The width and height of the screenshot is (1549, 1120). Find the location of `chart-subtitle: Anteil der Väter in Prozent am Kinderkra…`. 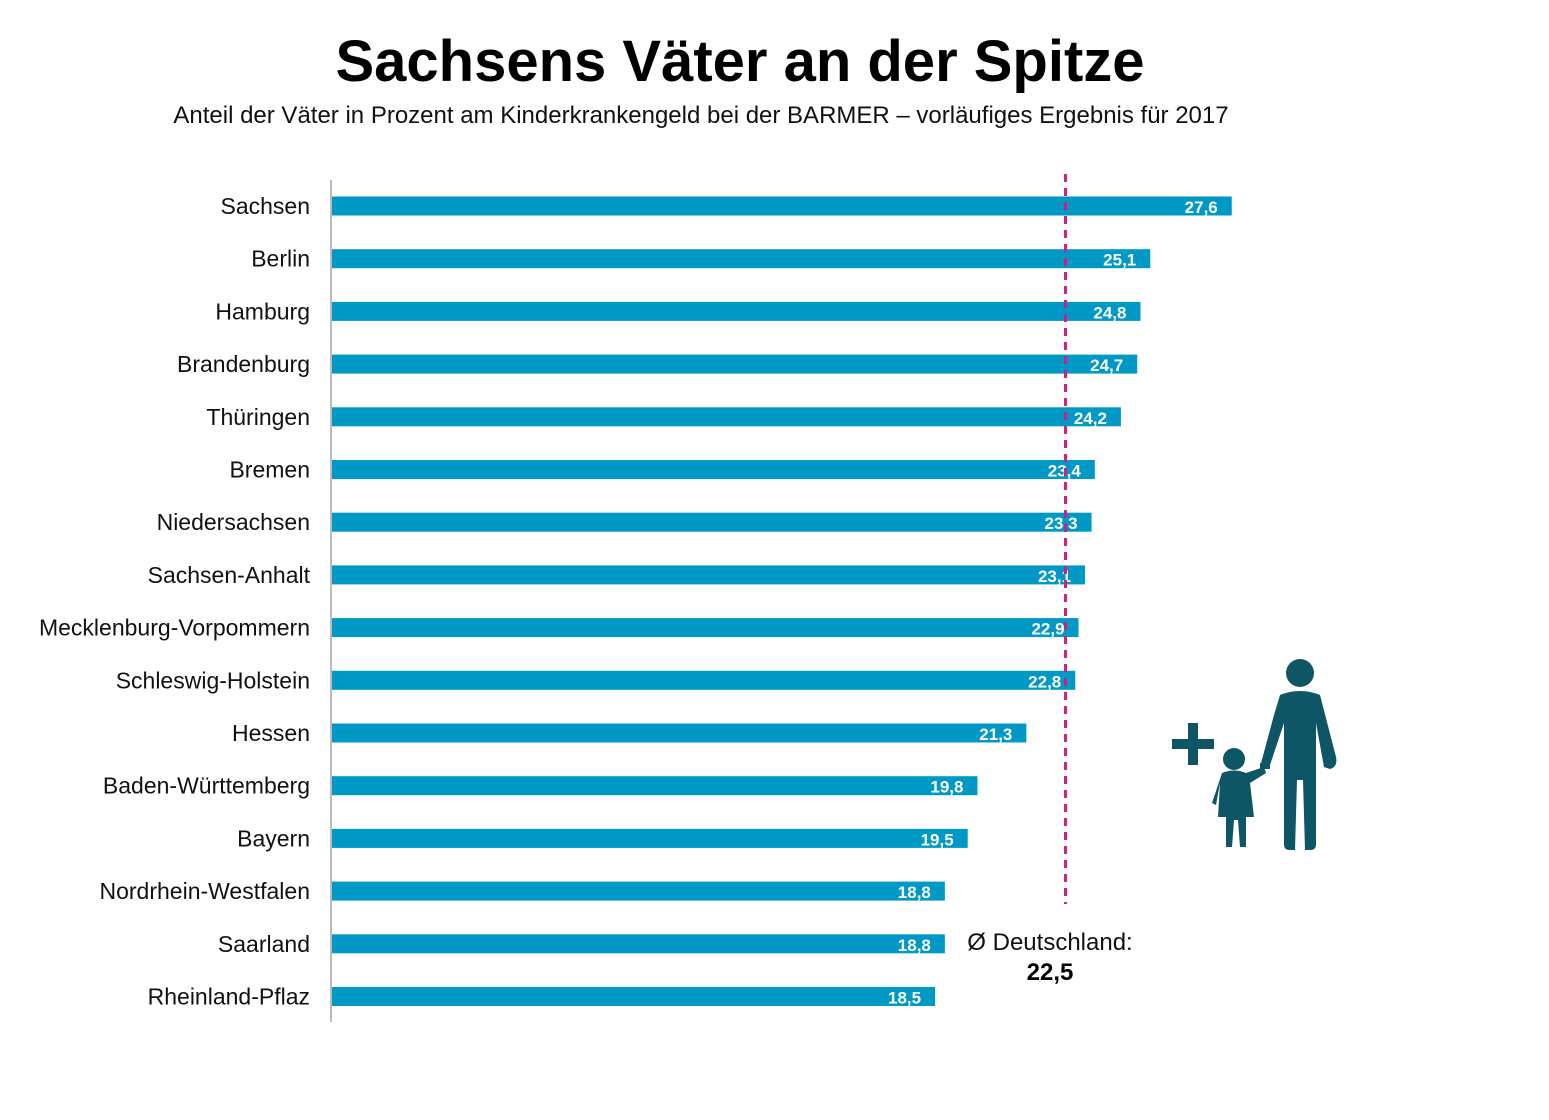

chart-subtitle: Anteil der Väter in Prozent am Kinderkra… is located at coordinates (701, 115).